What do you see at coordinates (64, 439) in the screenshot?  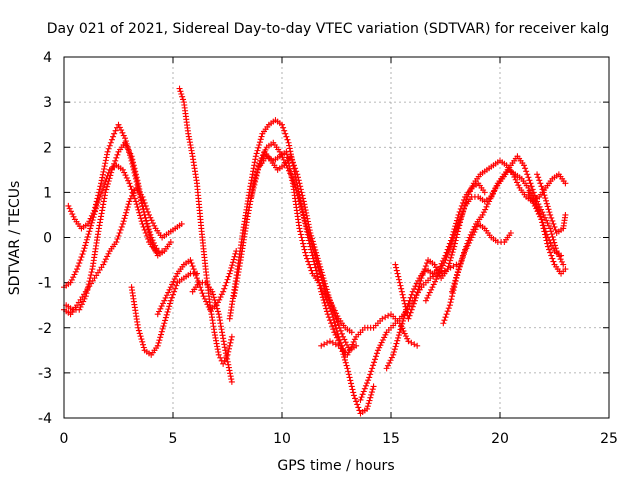 I see `x-tick-label: 0` at bounding box center [64, 439].